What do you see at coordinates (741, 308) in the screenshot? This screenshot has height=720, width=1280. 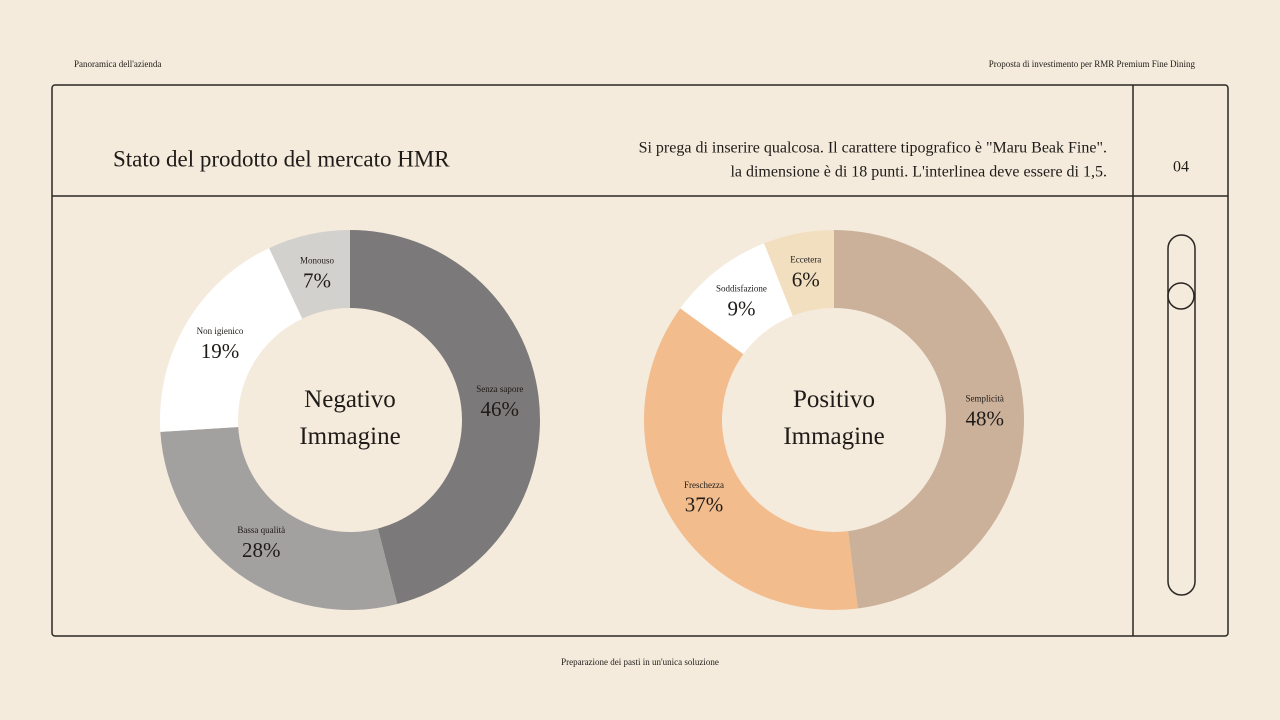 I see `slice-value: 9%` at bounding box center [741, 308].